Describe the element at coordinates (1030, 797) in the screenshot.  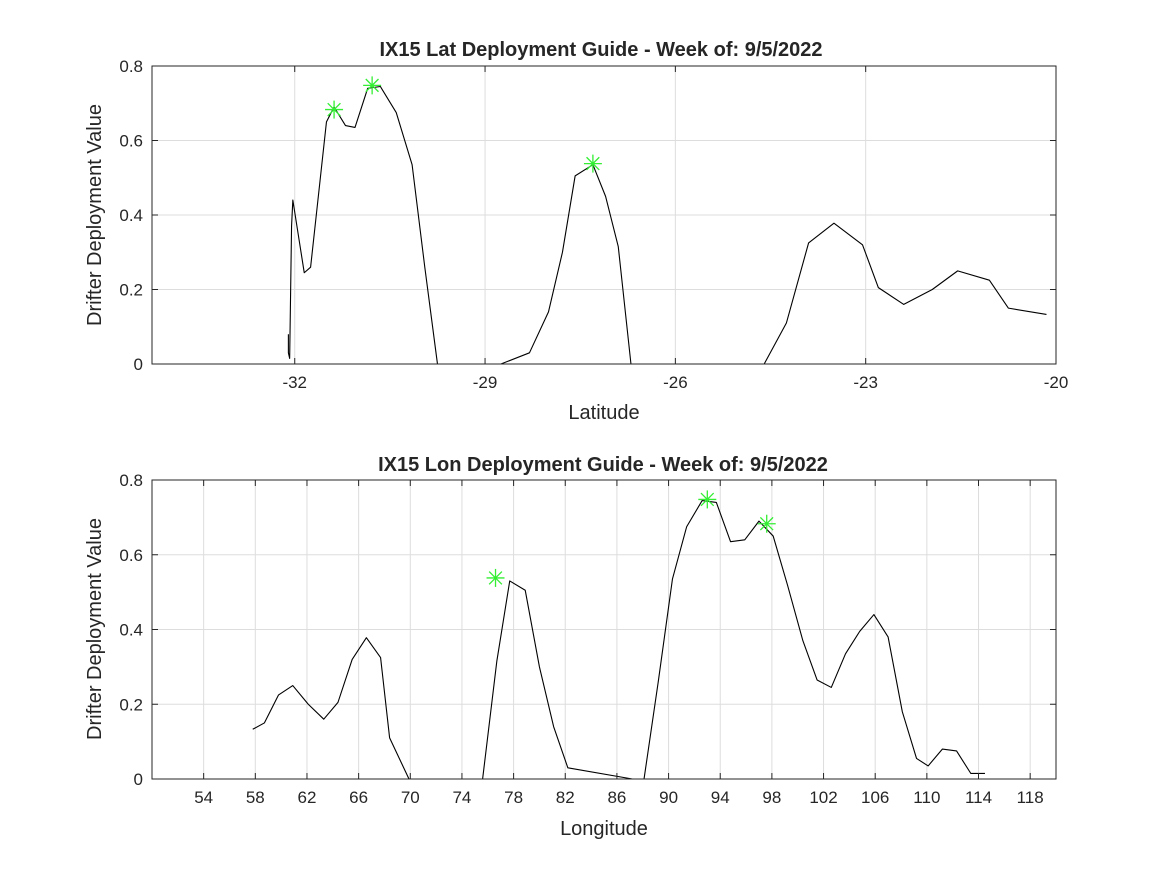
I see `lon-chart-xtick-label: 118` at that location.